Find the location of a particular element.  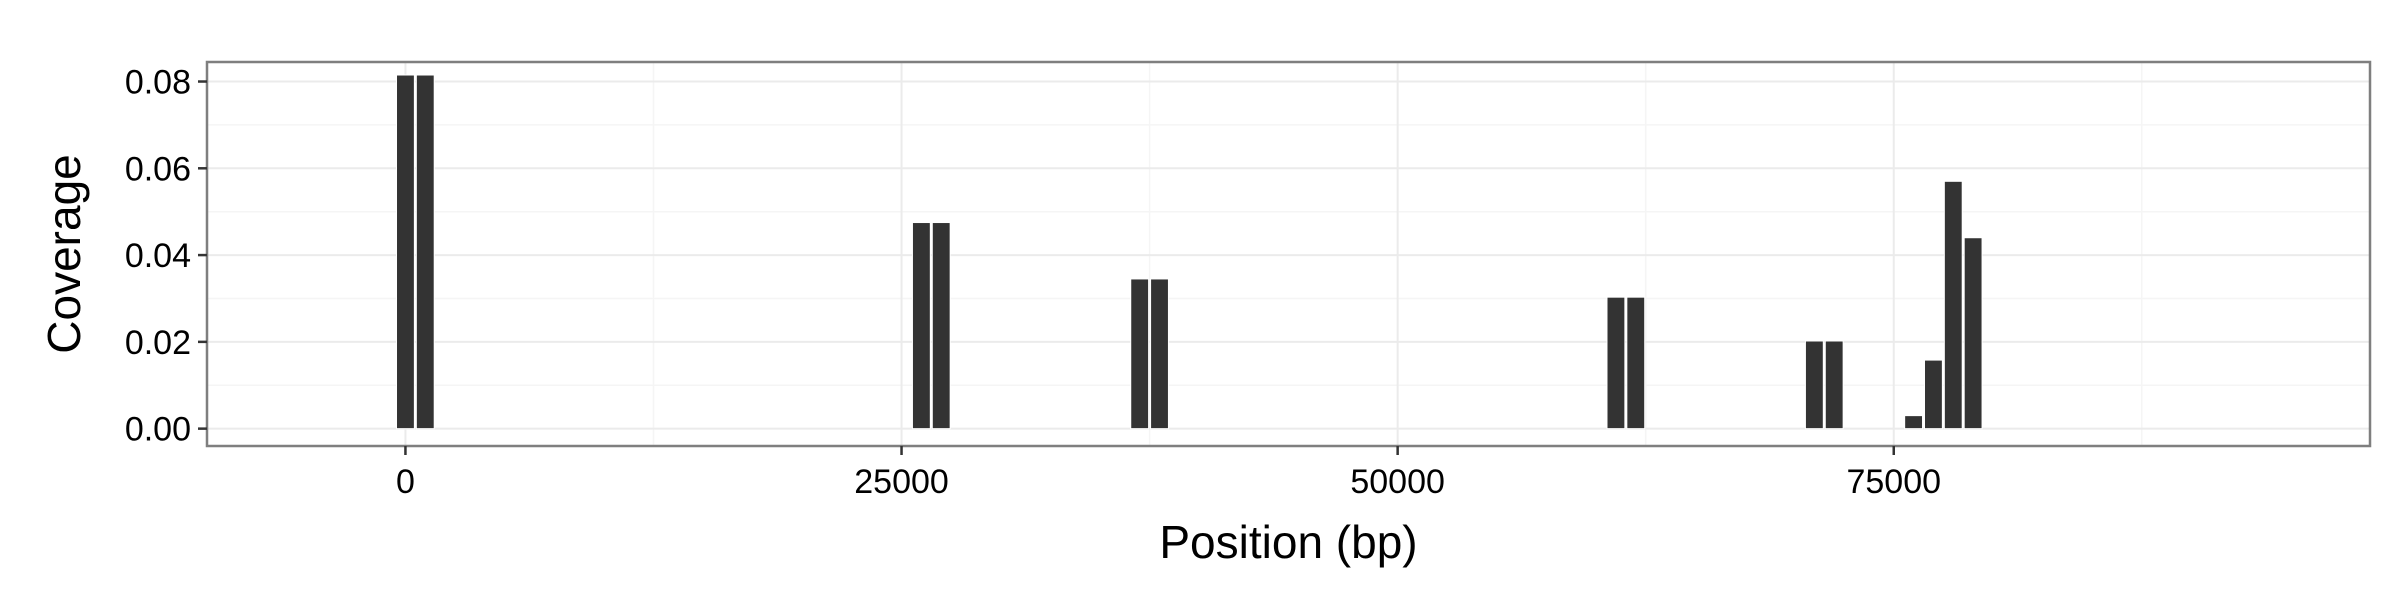

x-tick-label: 75000 is located at coordinates (1893, 482).